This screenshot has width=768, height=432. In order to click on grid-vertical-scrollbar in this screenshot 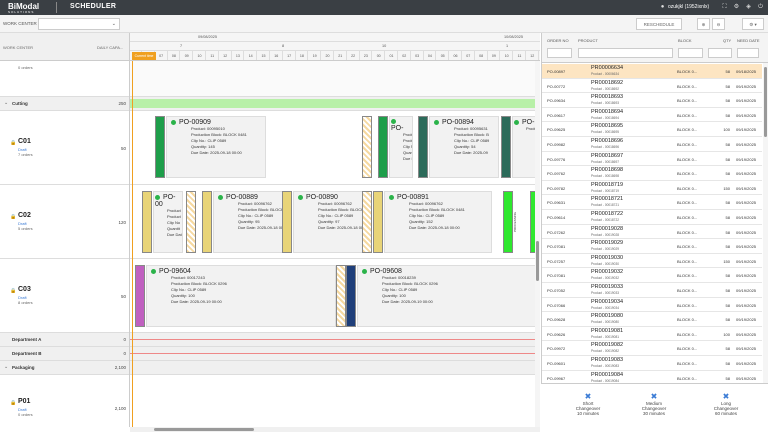, I will do `click(537, 244)`.